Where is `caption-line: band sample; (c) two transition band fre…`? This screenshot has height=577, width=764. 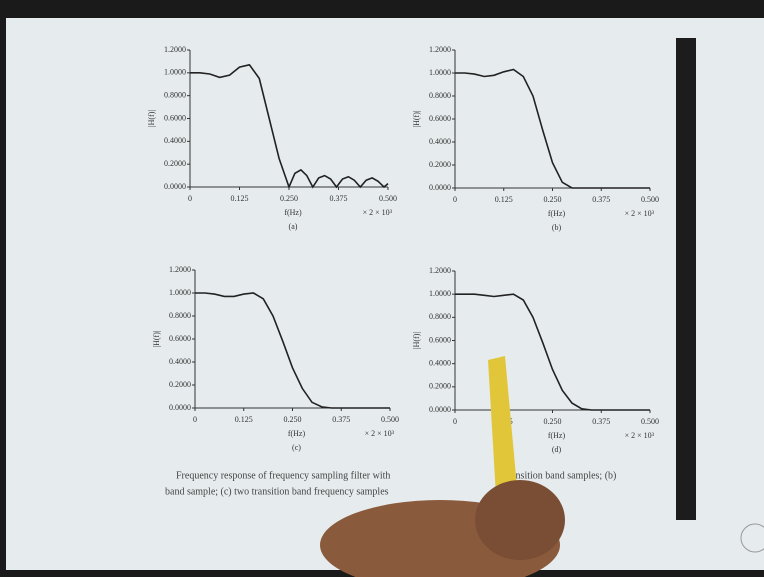
caption-line: band sample; (c) two transition band fre… is located at coordinates (277, 491).